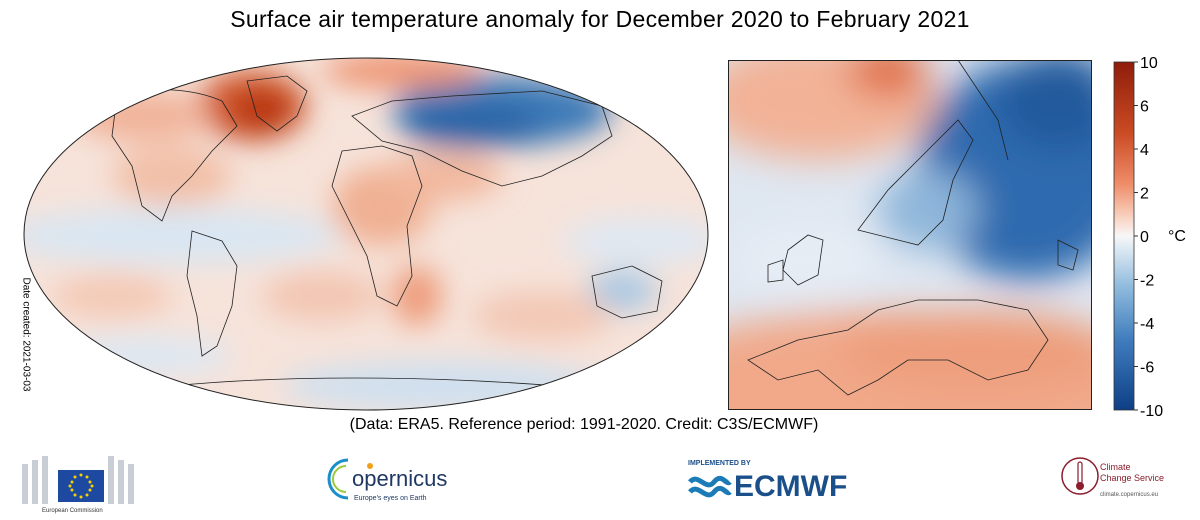 The width and height of the screenshot is (1200, 520). I want to click on colorbar-tick-label: -10, so click(1151, 411).